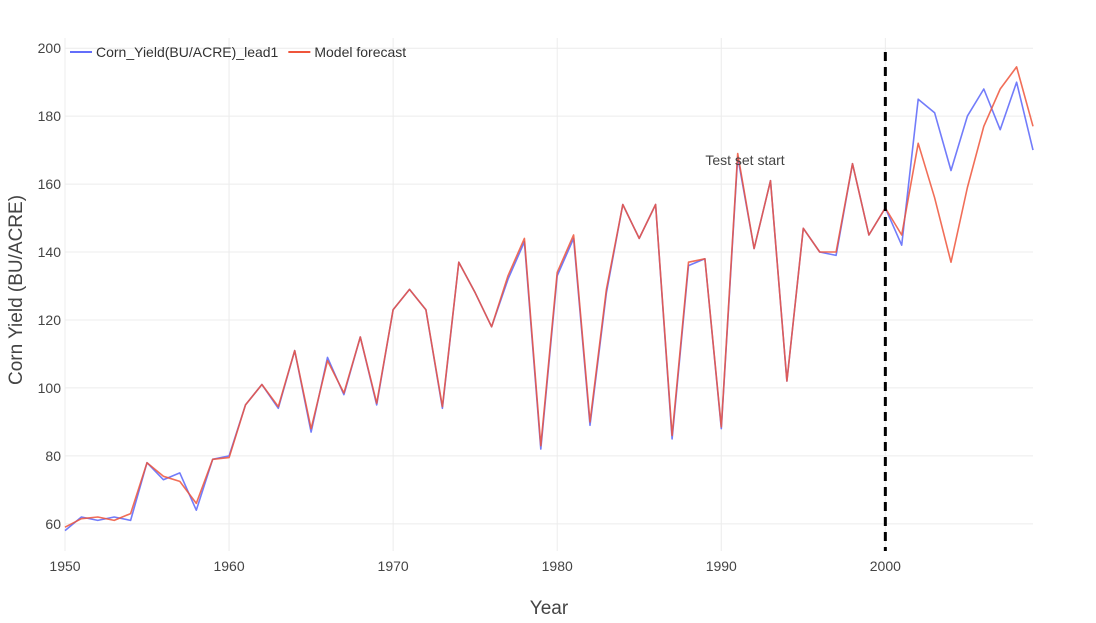  What do you see at coordinates (50, 320) in the screenshot?
I see `y-tick-label: 120` at bounding box center [50, 320].